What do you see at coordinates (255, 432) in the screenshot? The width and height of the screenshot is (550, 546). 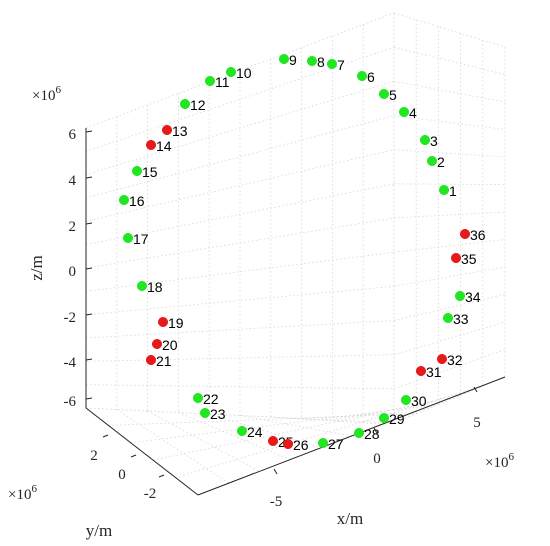 I see `data-point-label: 24` at bounding box center [255, 432].